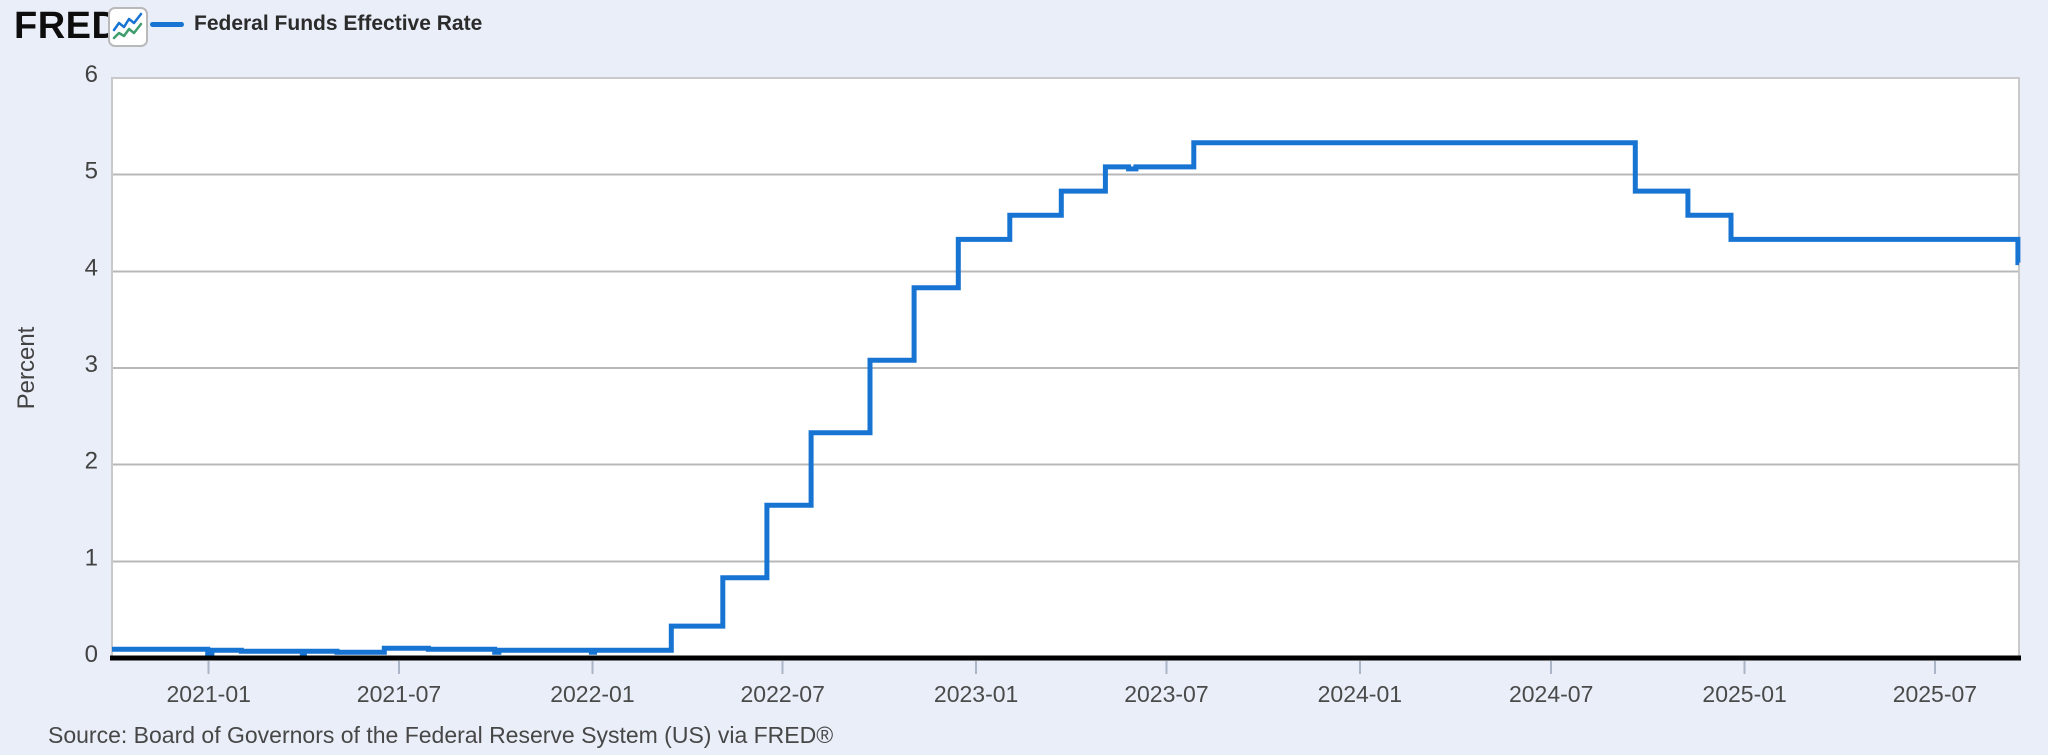 This screenshot has height=755, width=2048. I want to click on x-axis-tick-label: 2024-01, so click(1360, 694).